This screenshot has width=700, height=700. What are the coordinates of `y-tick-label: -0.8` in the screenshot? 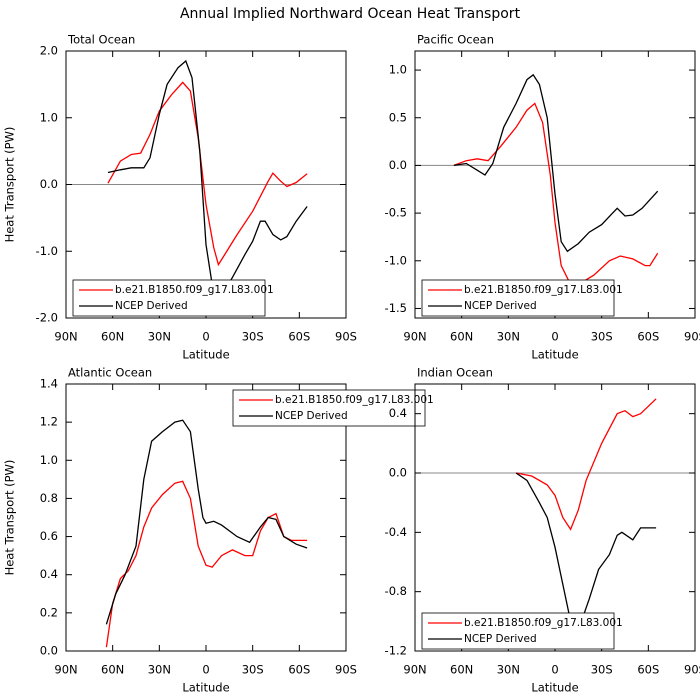 It's located at (396, 591).